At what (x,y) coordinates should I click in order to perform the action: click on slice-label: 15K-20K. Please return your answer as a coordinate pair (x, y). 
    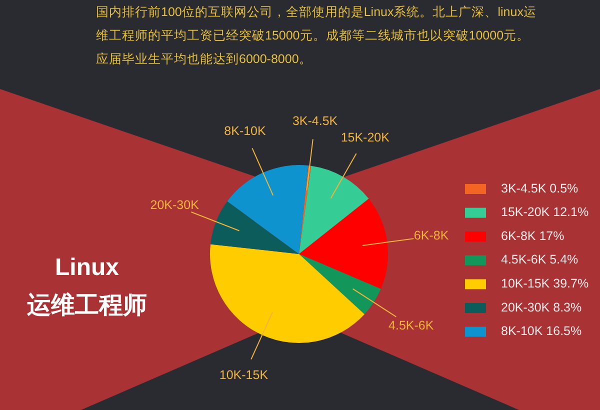
    Looking at the image, I should click on (365, 137).